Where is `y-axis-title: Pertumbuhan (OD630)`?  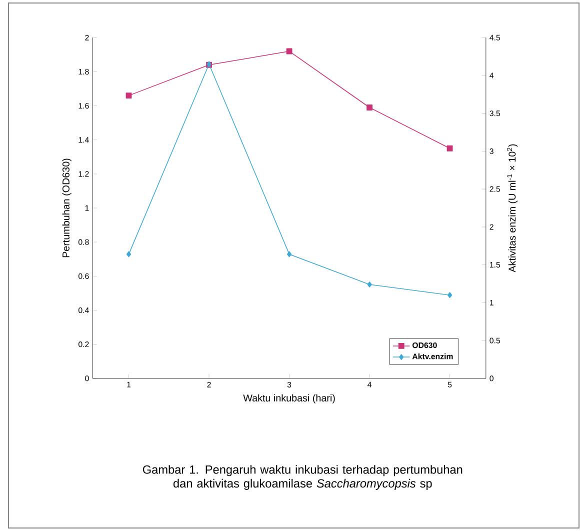 y-axis-title: Pertumbuhan (OD630) is located at coordinates (67, 208).